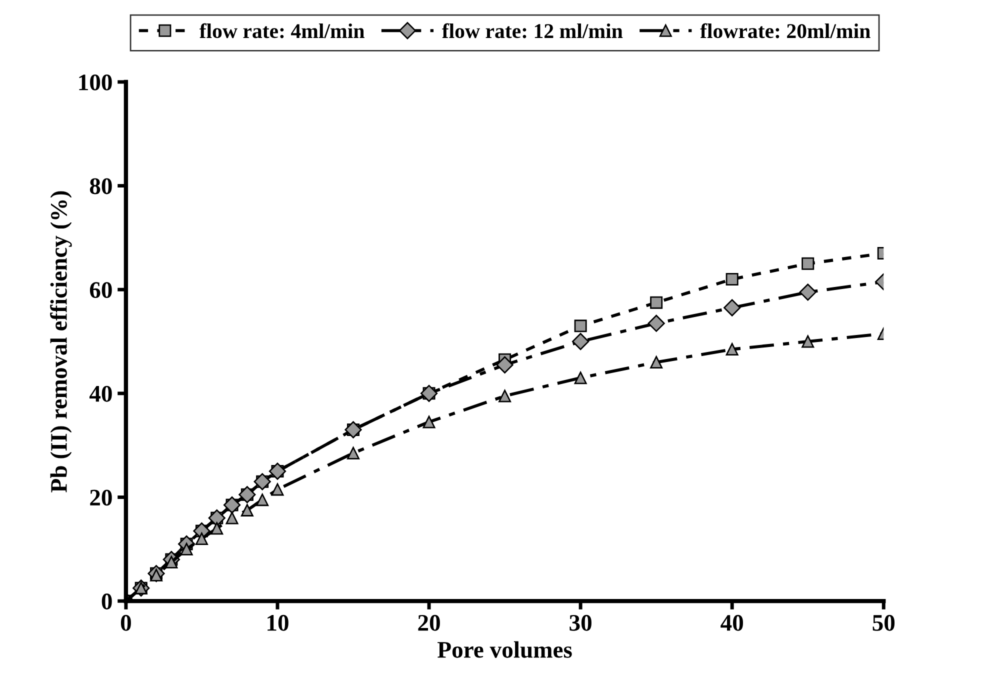 The width and height of the screenshot is (984, 683). I want to click on y-tick-label: 20, so click(101, 498).